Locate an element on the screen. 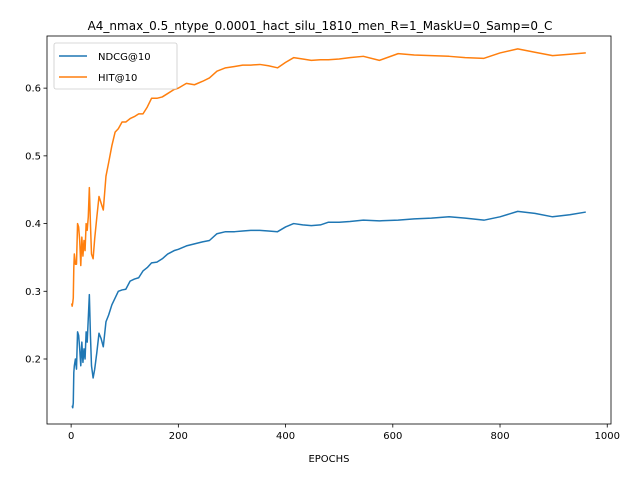 The height and width of the screenshot is (480, 640). legend-label-ndcg: NDCG@10 is located at coordinates (124, 57).